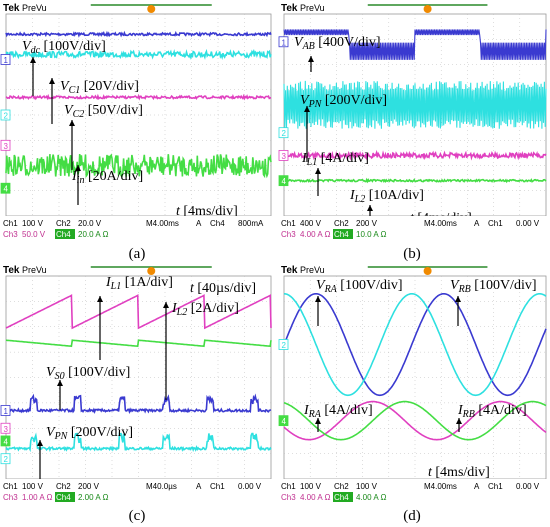  I want to click on annotation-label: VAB [400V/div], so click(337, 43).